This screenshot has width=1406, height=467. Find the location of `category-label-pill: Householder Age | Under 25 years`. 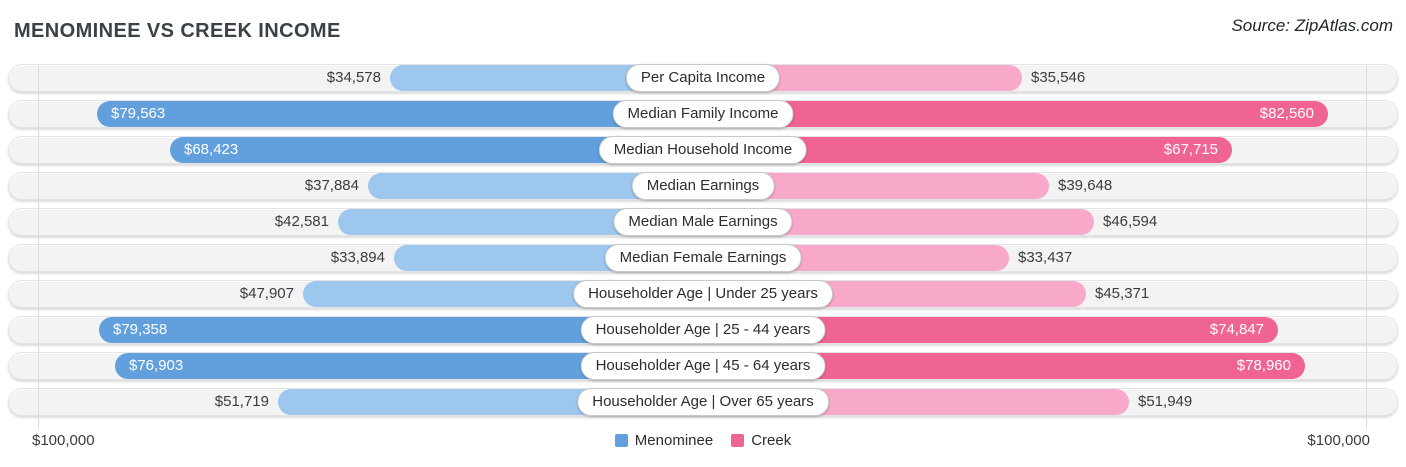

category-label-pill: Householder Age | Under 25 years is located at coordinates (703, 294).